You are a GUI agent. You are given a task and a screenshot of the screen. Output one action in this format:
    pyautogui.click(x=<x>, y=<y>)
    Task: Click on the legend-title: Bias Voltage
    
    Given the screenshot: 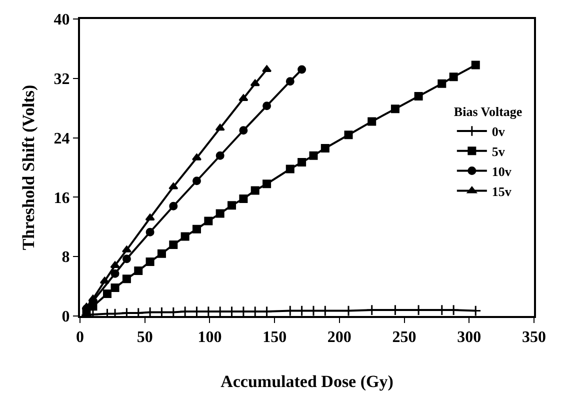 What is the action you would take?
    pyautogui.click(x=488, y=112)
    